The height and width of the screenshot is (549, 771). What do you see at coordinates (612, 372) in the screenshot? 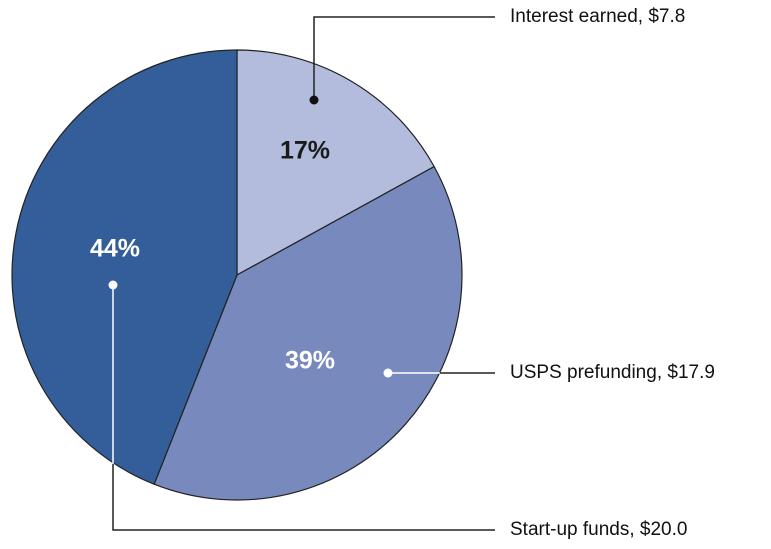
I see `category-label: USPS prefunding, $17.9` at bounding box center [612, 372].